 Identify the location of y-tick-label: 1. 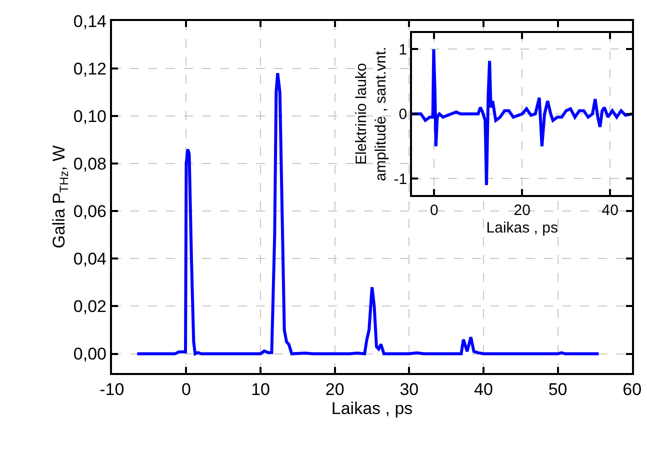
(403, 49).